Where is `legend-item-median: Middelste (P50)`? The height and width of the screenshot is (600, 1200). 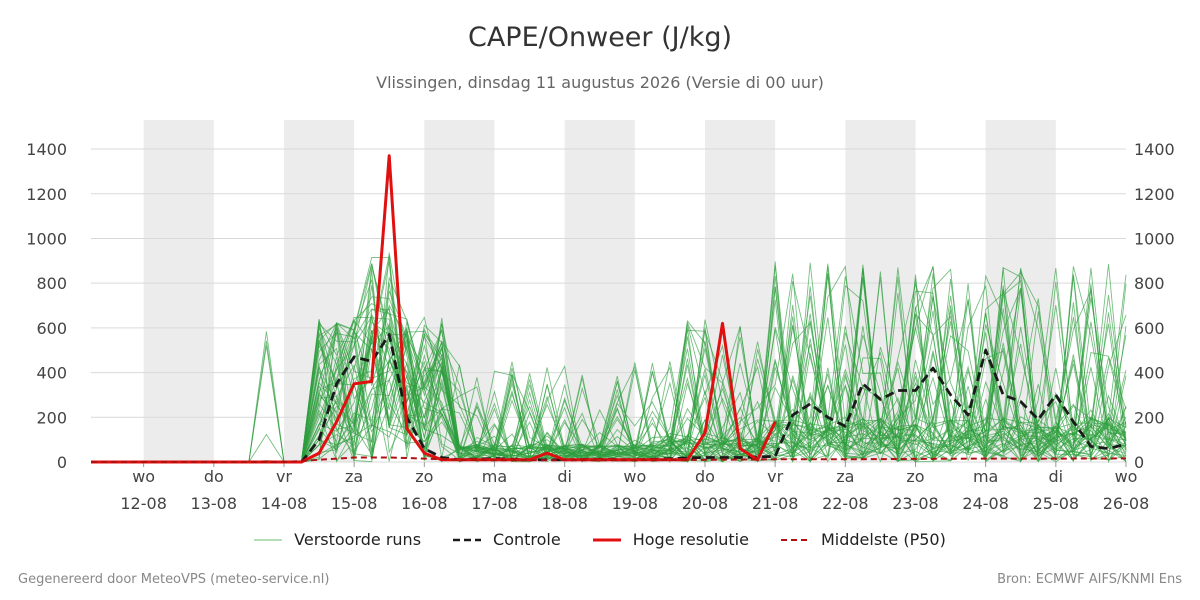 legend-item-median: Middelste (P50) is located at coordinates (863, 539).